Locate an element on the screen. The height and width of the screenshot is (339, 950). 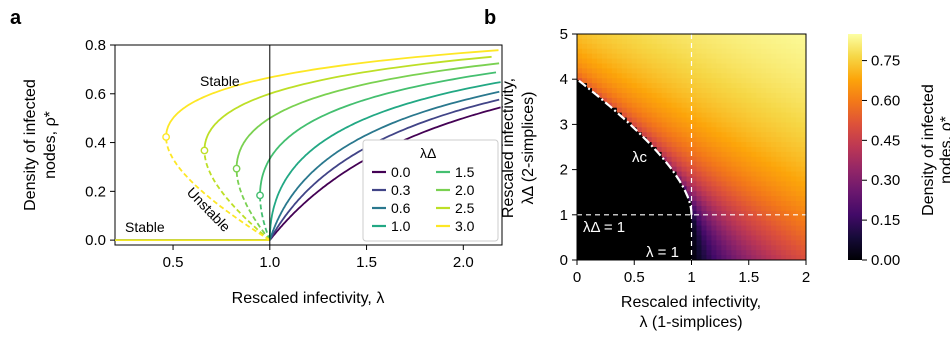
y-tick-label: 0 is located at coordinates (564, 260).